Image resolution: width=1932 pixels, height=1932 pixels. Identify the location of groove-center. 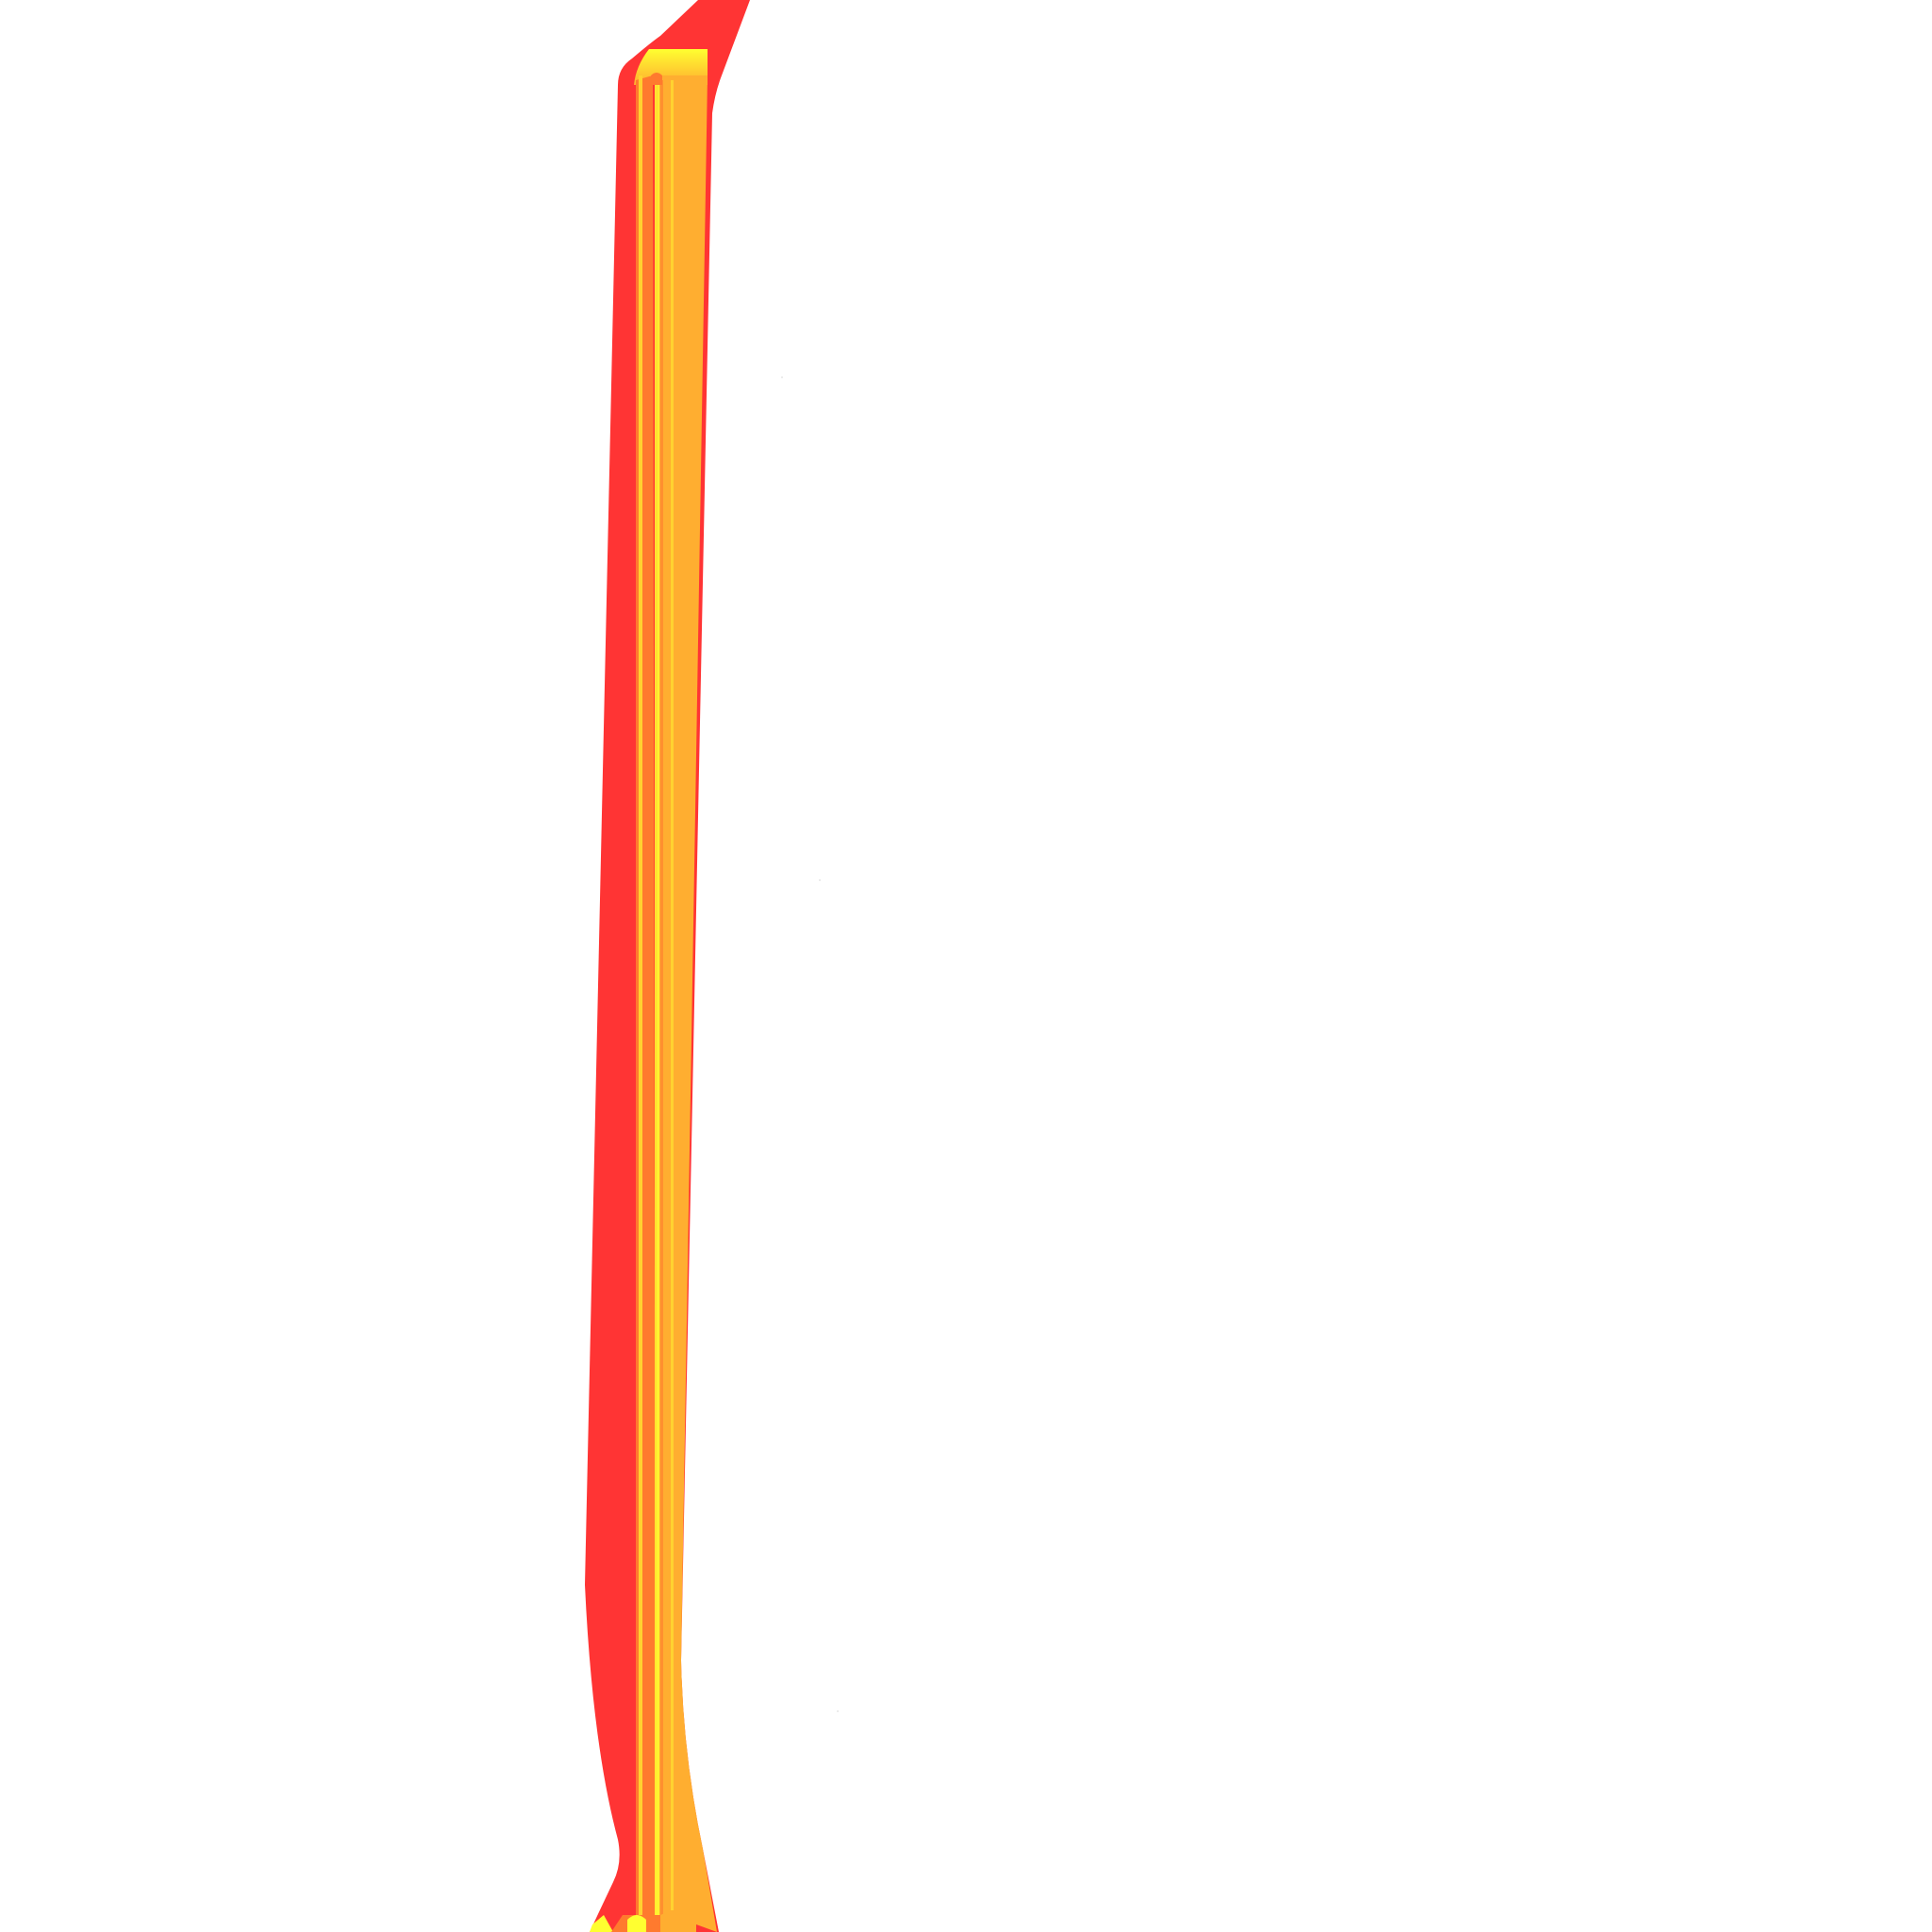
(657, 999).